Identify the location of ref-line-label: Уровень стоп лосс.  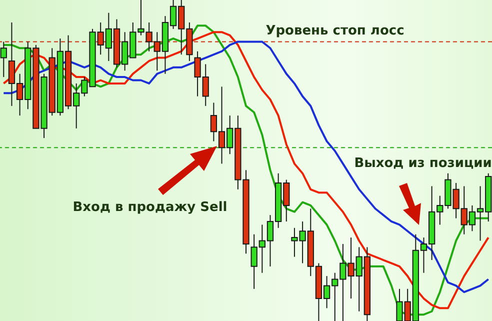
(335, 31).